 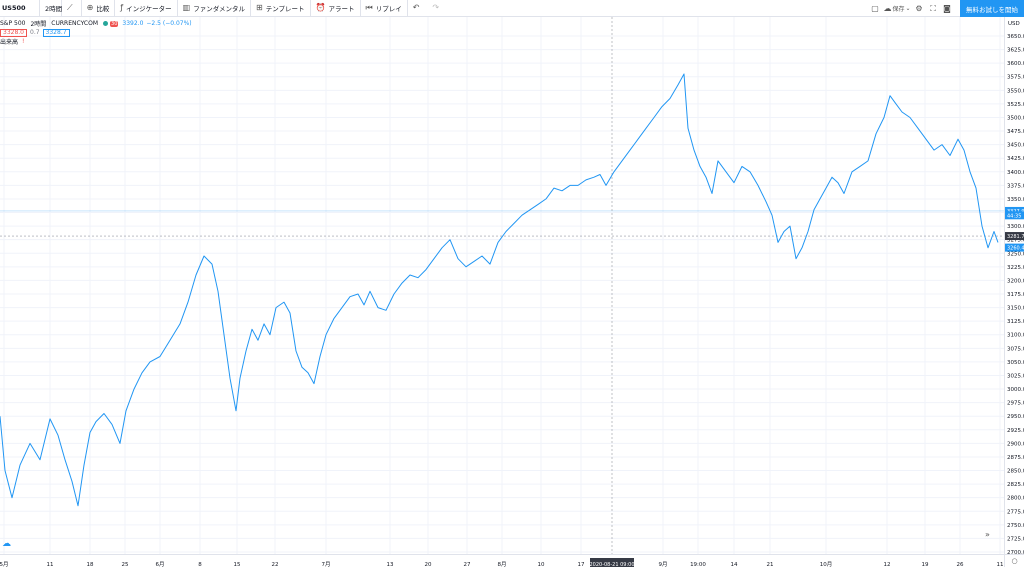 I want to click on countdown-label-bg, so click(x=1014, y=215).